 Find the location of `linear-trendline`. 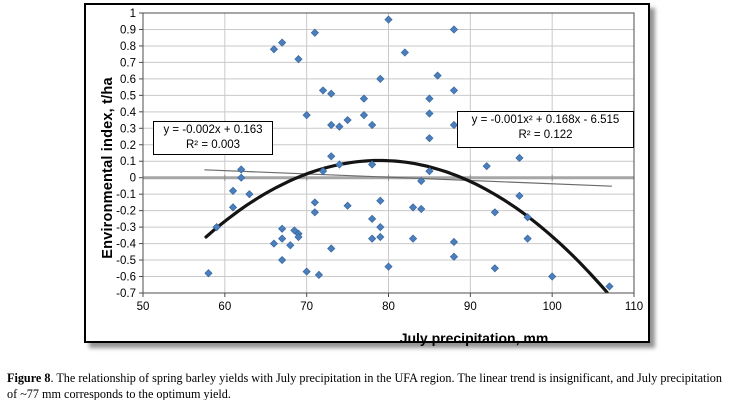

linear-trendline is located at coordinates (408, 178).